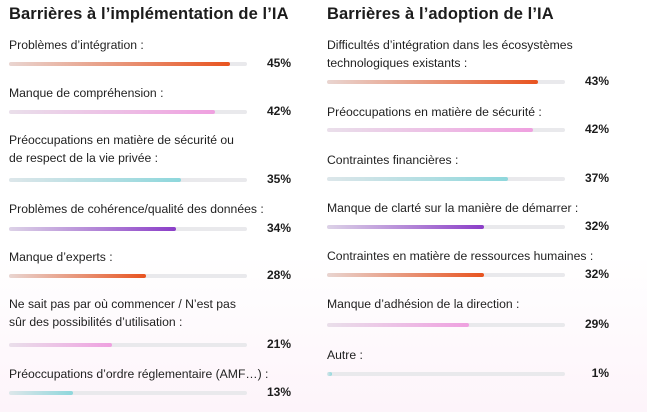 This screenshot has height=412, width=647. Describe the element at coordinates (596, 178) in the screenshot. I see `value-label: 37%` at that location.